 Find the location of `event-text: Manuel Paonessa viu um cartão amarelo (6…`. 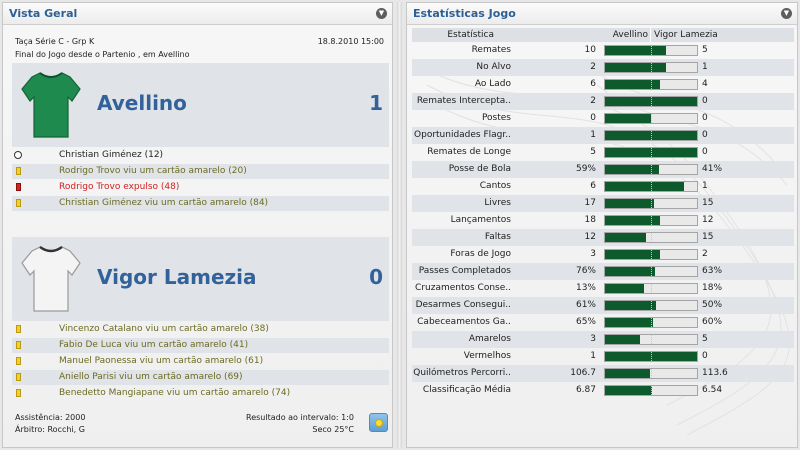

event-text: Manuel Paonessa viu um cartão amarelo (6… is located at coordinates (161, 361).